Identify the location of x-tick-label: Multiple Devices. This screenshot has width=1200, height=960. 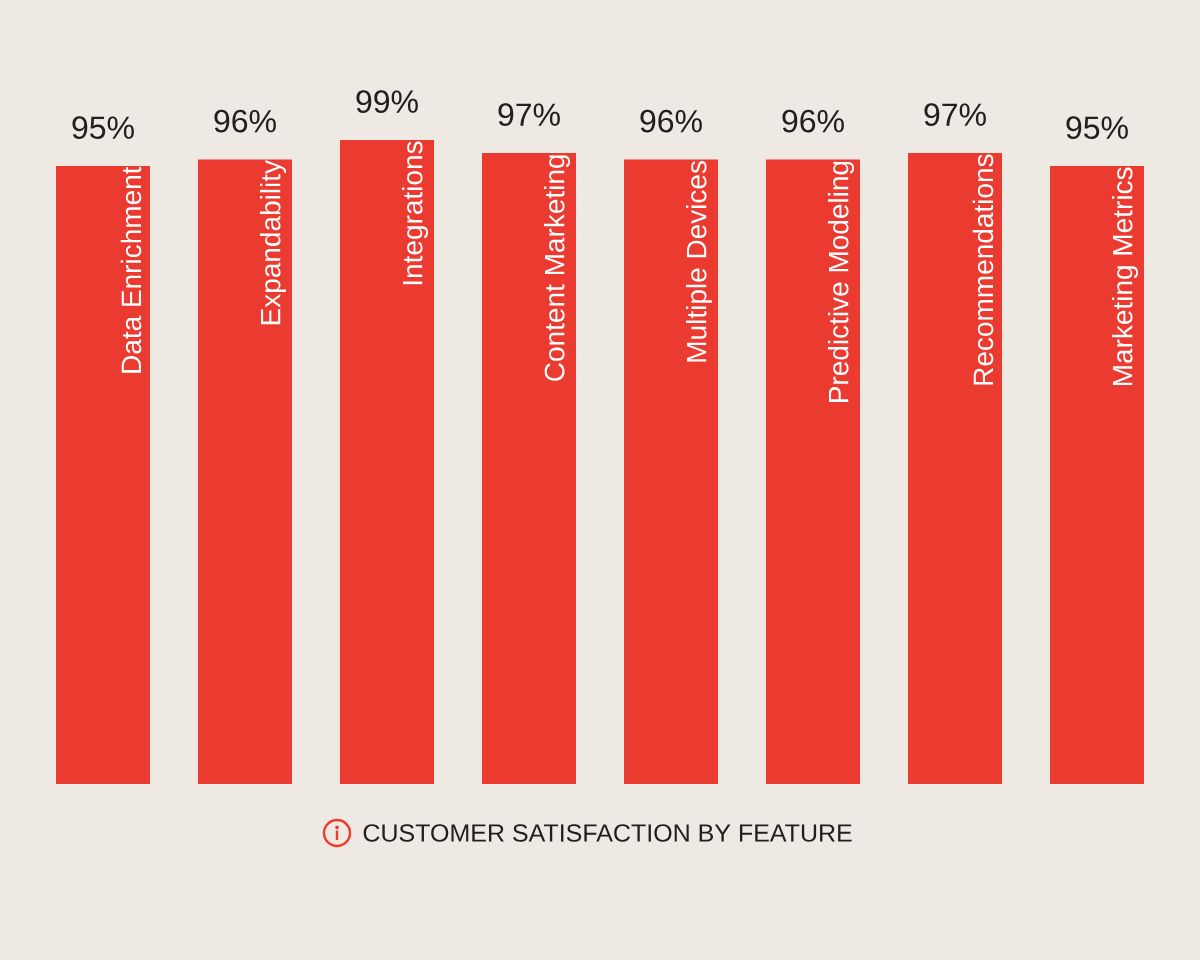
(699, 261).